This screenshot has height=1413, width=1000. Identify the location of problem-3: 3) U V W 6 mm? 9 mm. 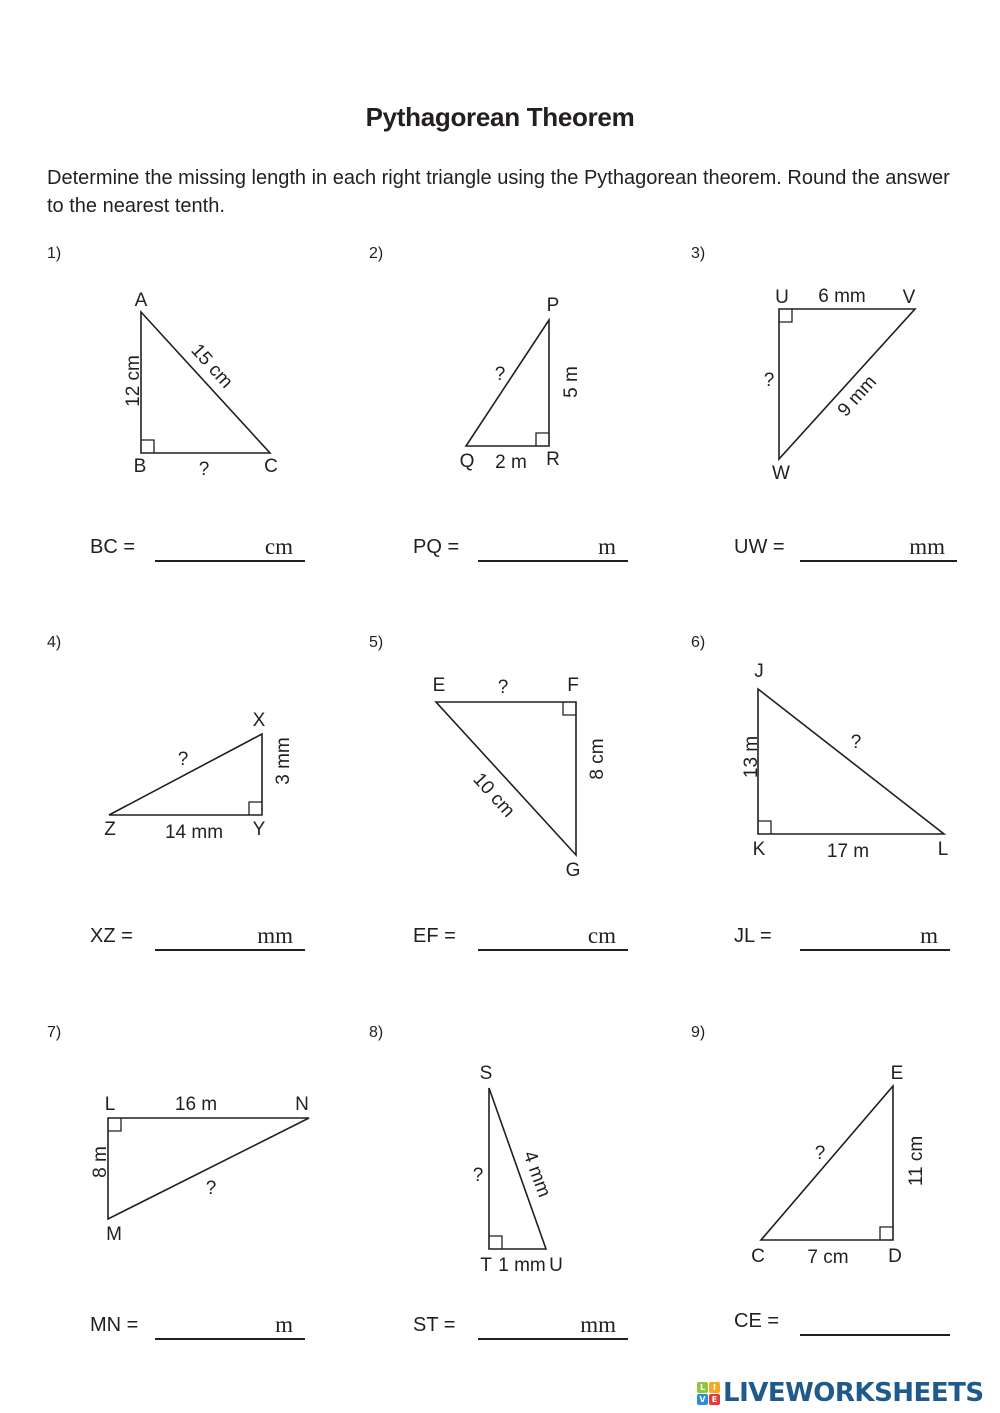
(804, 364).